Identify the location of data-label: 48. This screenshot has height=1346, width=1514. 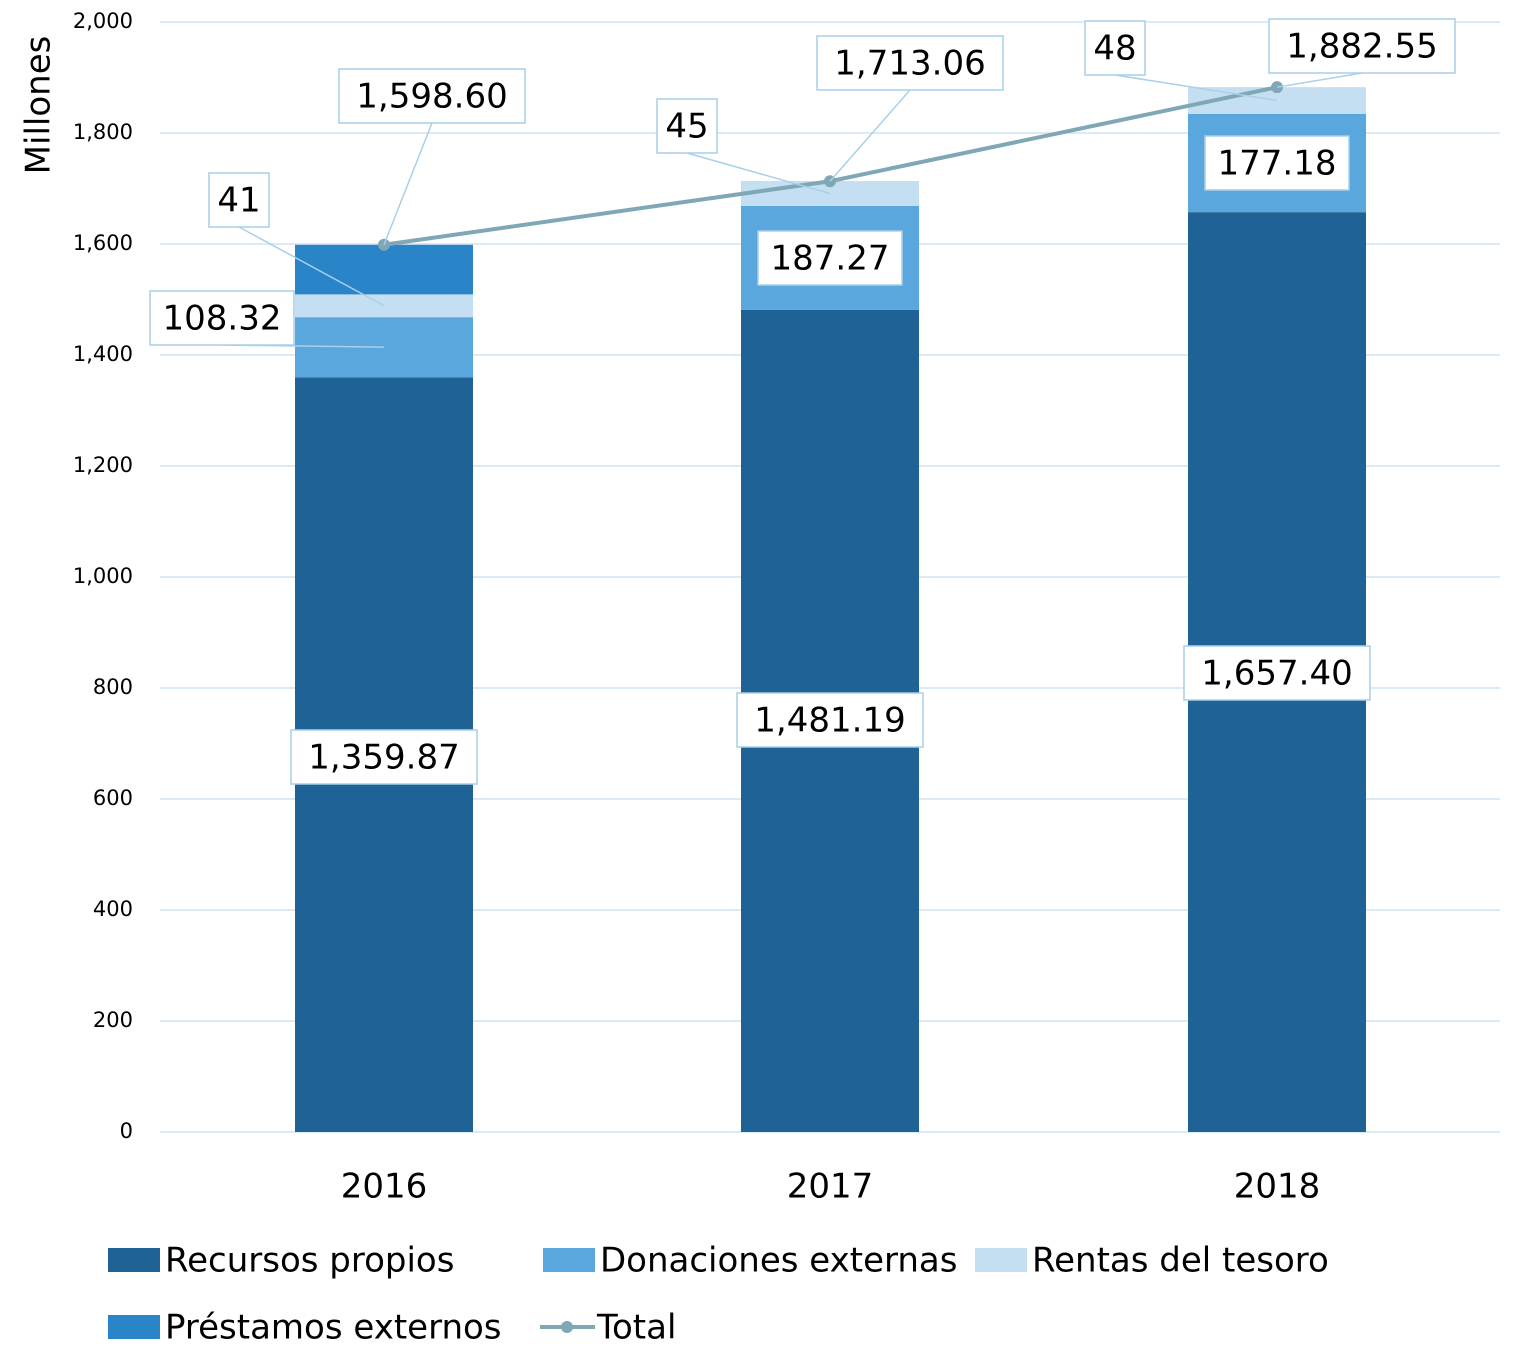
(1114, 49).